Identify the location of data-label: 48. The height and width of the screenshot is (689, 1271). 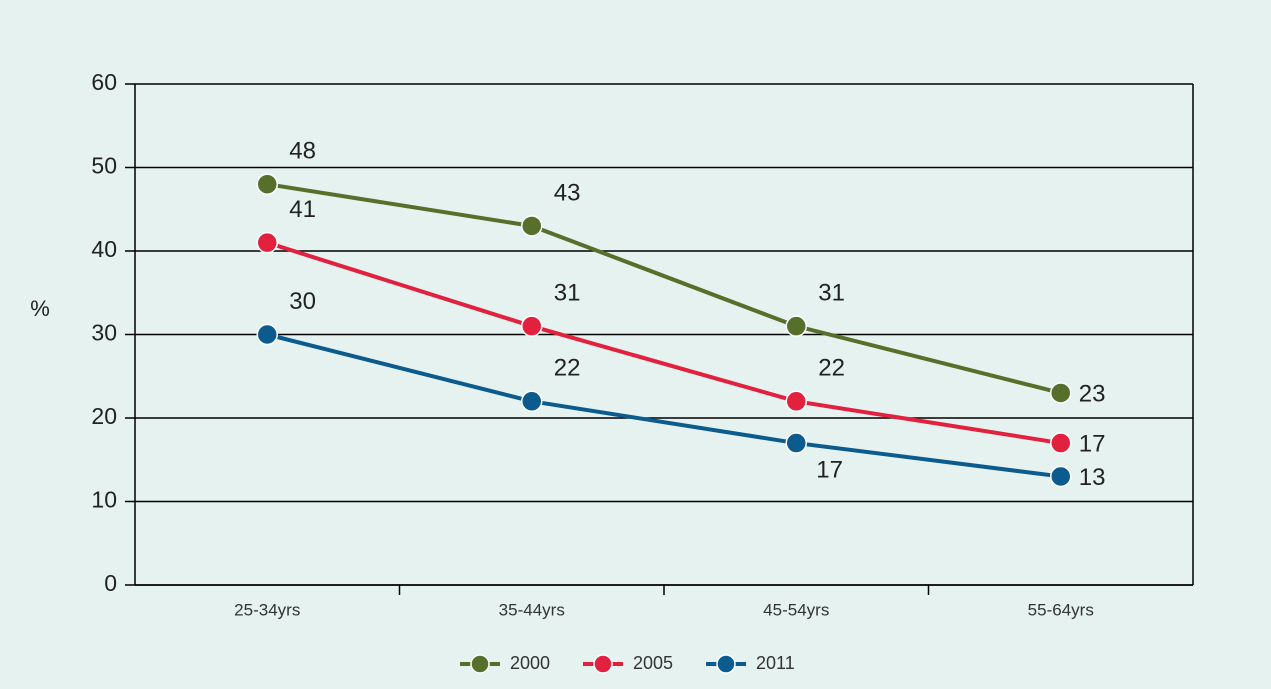
(302, 151).